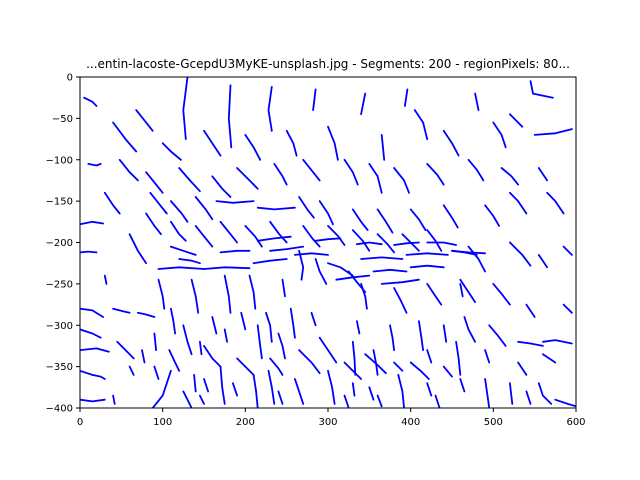 The height and width of the screenshot is (480, 640). Describe the element at coordinates (59, 202) in the screenshot. I see `y-tick-label: −150` at that location.